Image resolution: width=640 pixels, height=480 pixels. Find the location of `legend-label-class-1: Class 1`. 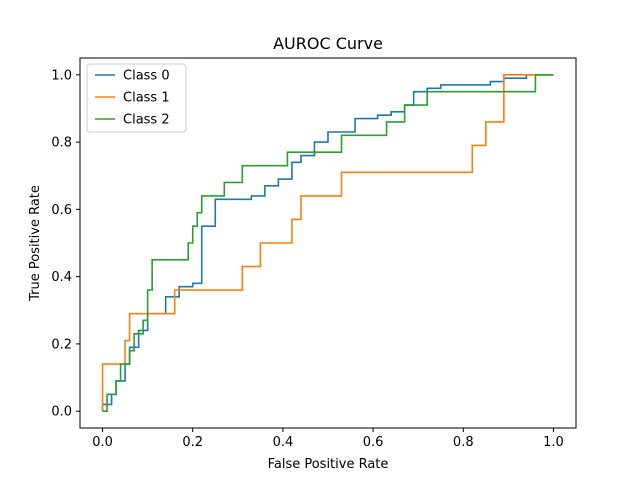

legend-label-class-1: Class 1 is located at coordinates (146, 98).